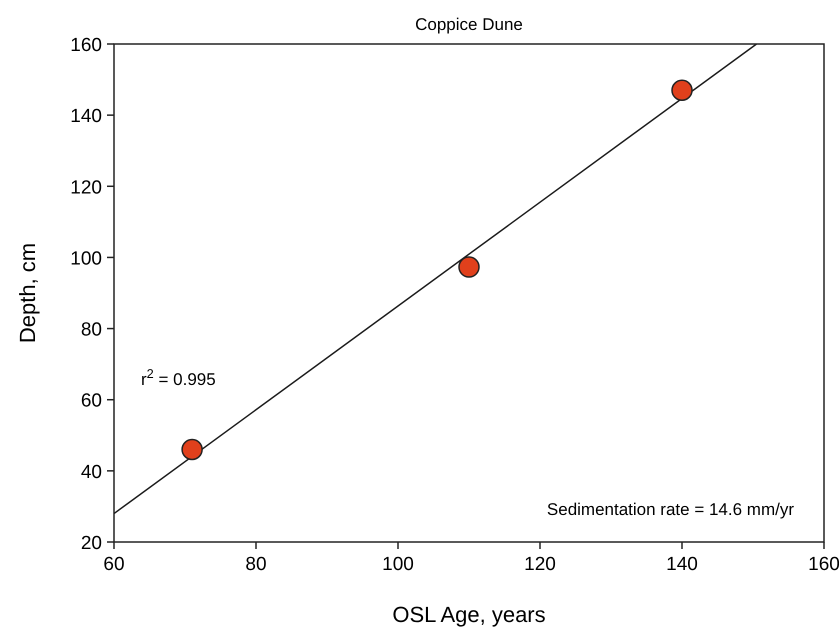 This screenshot has height=633, width=839. Describe the element at coordinates (256, 564) in the screenshot. I see `x-tick-label: 80` at that location.